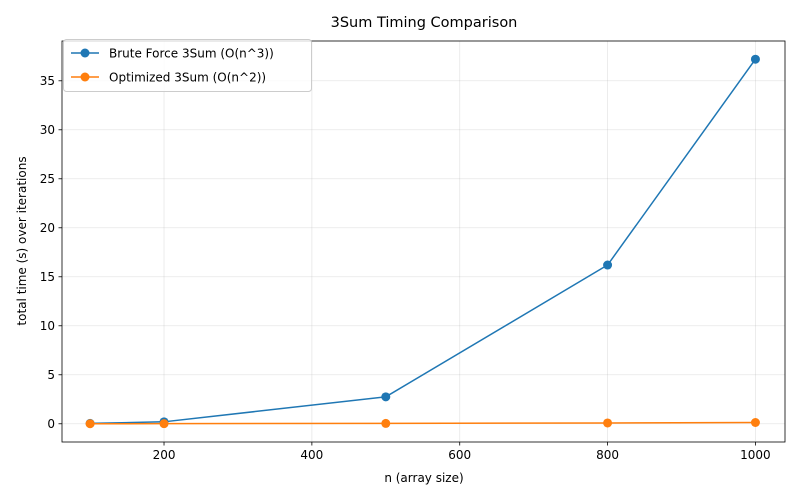  Describe the element at coordinates (47, 81) in the screenshot. I see `y-tick-label: 35` at that location.